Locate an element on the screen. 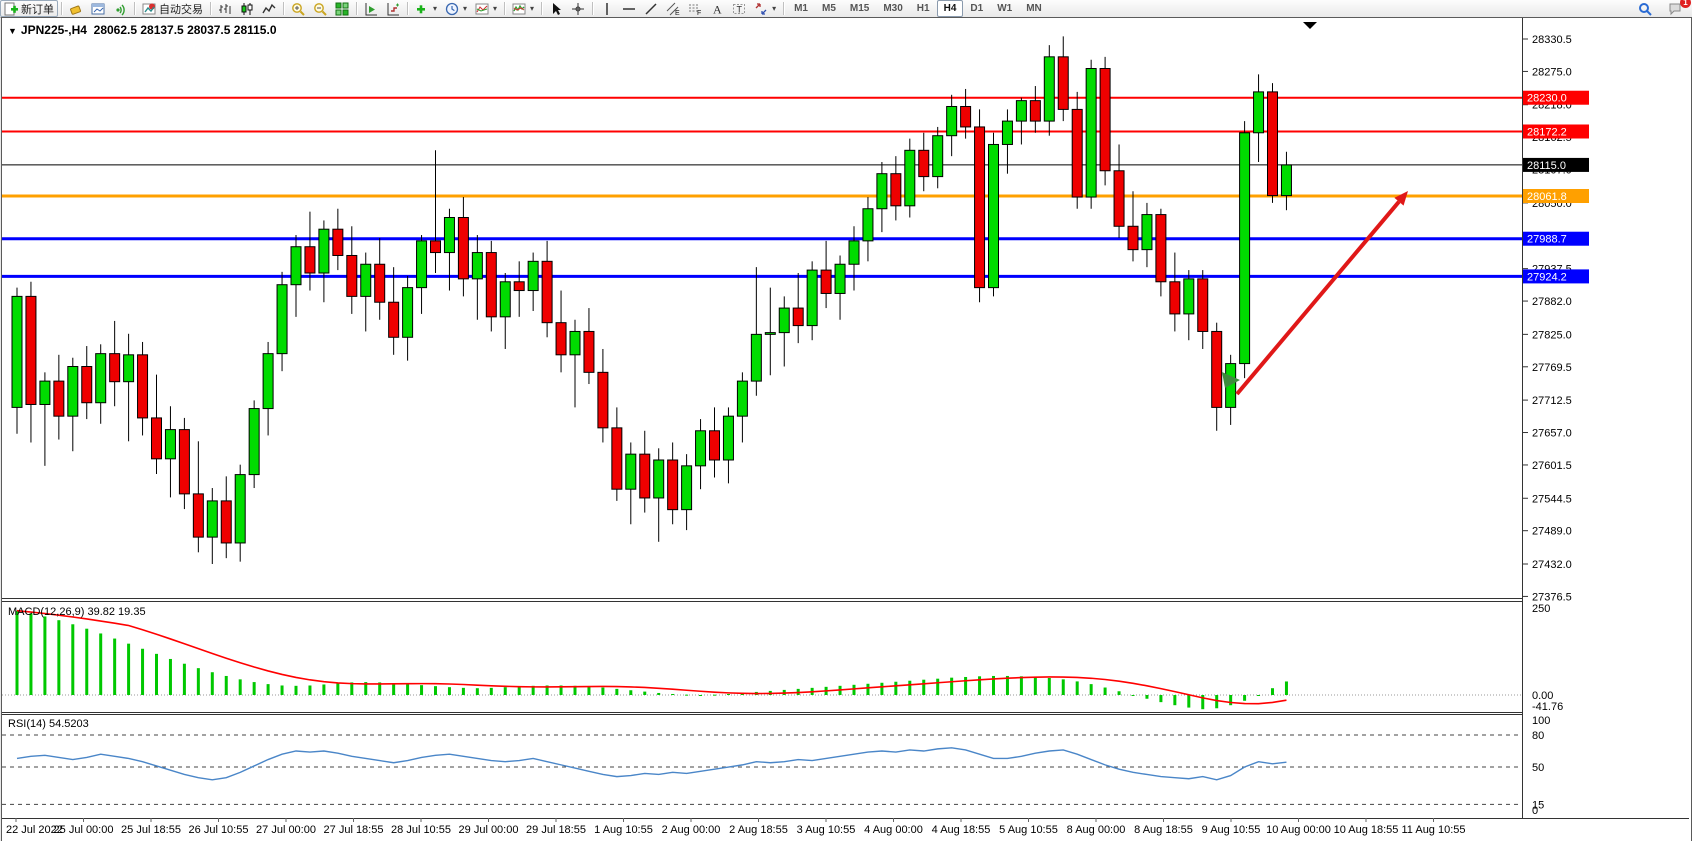 Image resolution: width=1692 pixels, height=841 pixels. trend-line-button is located at coordinates (651, 8).